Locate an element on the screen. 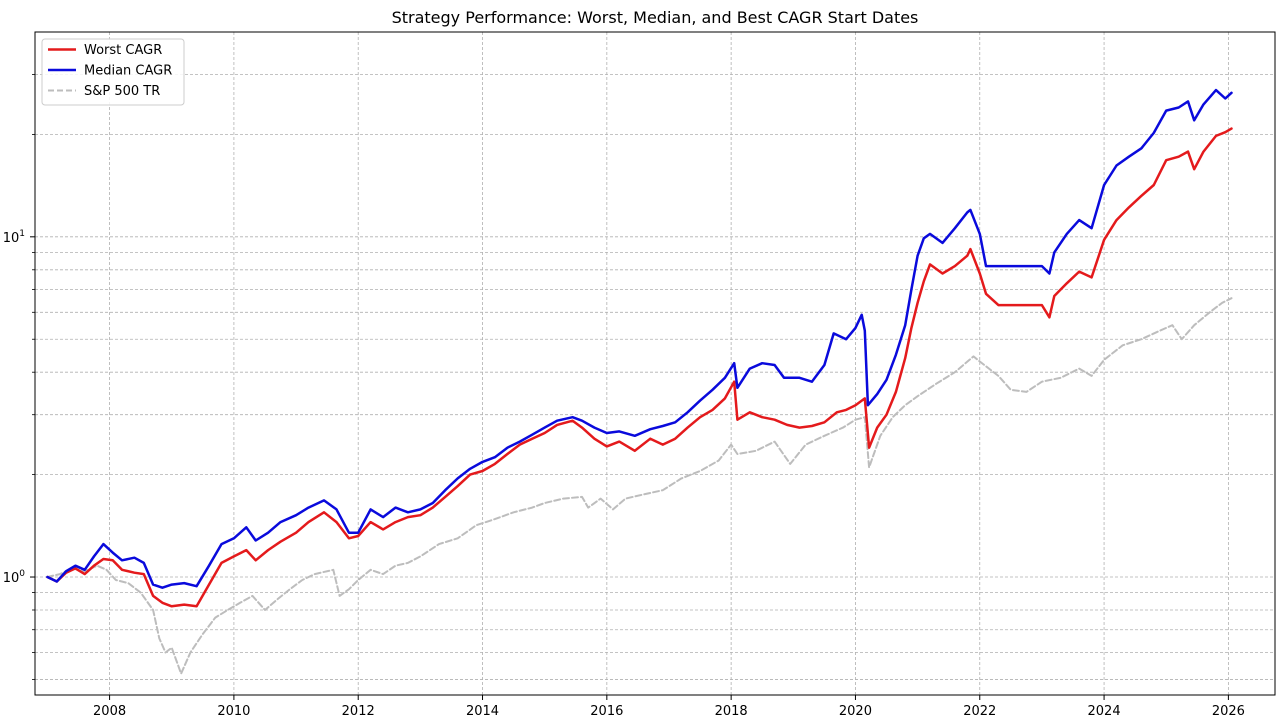 Image resolution: width=1280 pixels, height=717 pixels. legend: Worst CAGR Median CAGR S&P 500 TR is located at coordinates (113, 72).